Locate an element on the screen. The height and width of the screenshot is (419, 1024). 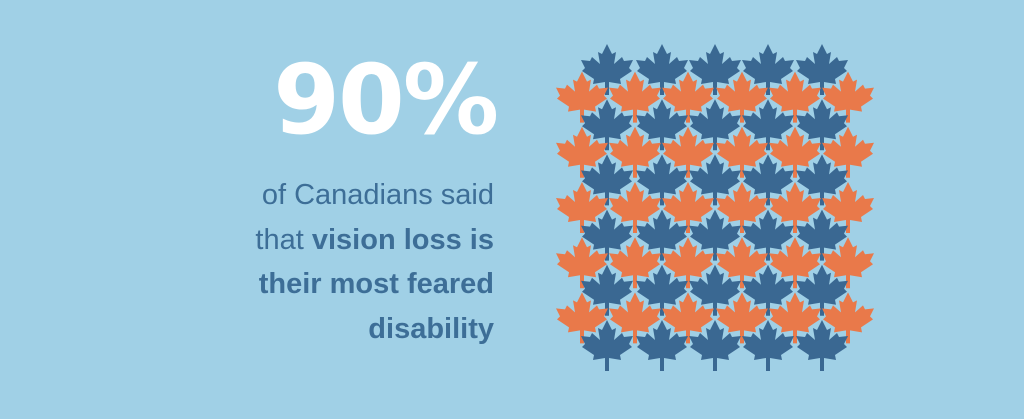
caption-line-4: disability is located at coordinates (431, 328).